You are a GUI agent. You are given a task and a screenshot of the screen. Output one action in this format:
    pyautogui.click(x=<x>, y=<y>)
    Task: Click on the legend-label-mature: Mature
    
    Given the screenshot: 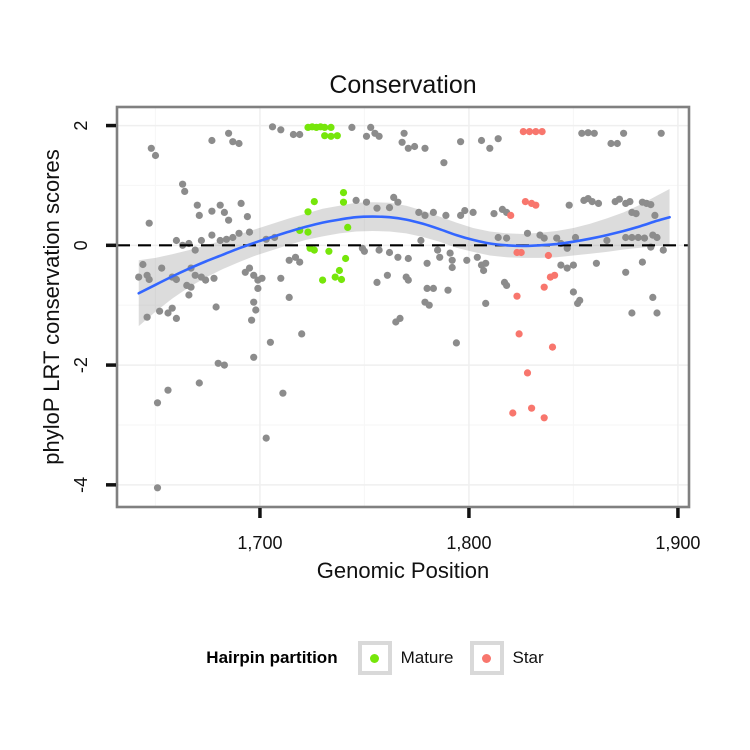 What is the action you would take?
    pyautogui.click(x=427, y=657)
    